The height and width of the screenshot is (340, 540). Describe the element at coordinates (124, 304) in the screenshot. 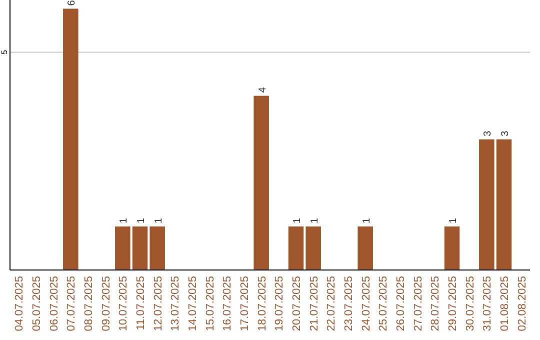

I see `x-tick-label: 10.07.2025` at that location.